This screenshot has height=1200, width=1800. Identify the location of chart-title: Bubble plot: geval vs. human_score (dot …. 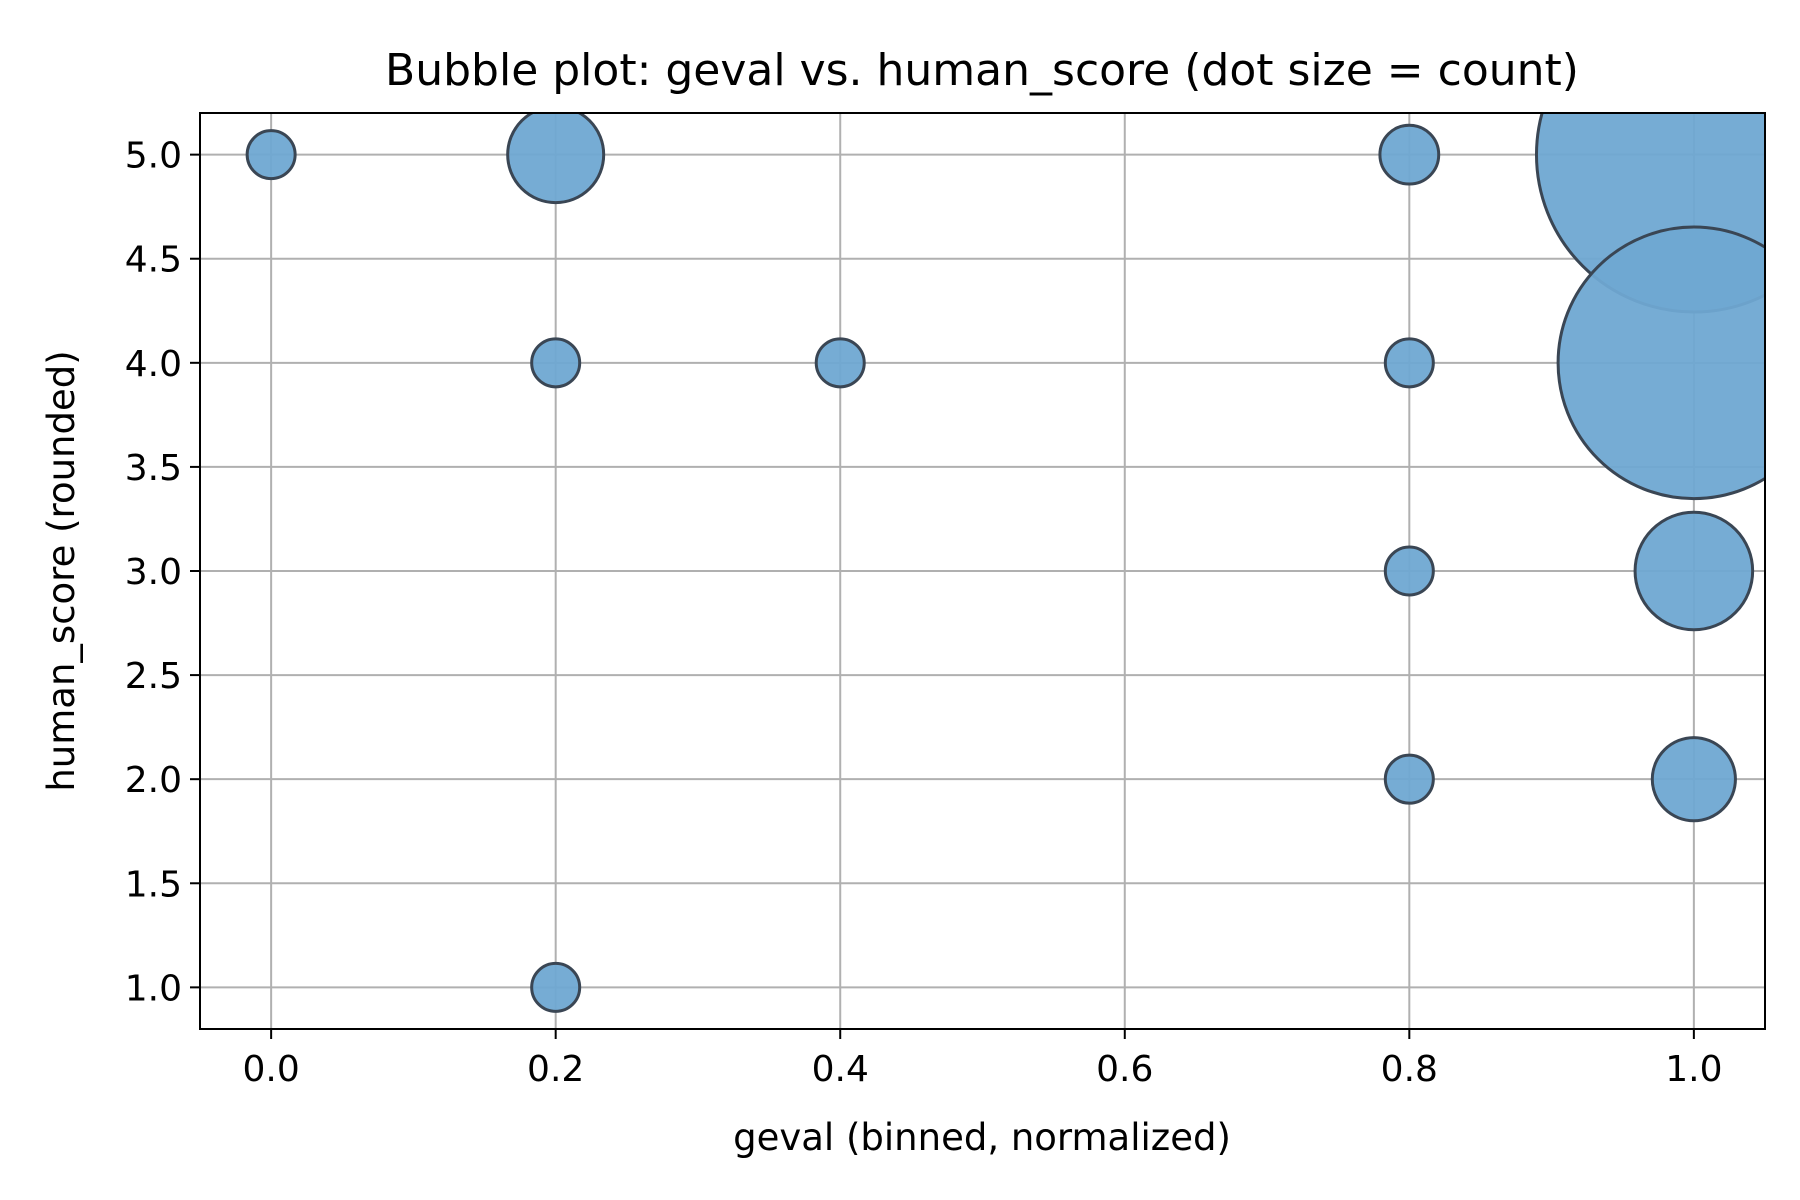
(982, 70).